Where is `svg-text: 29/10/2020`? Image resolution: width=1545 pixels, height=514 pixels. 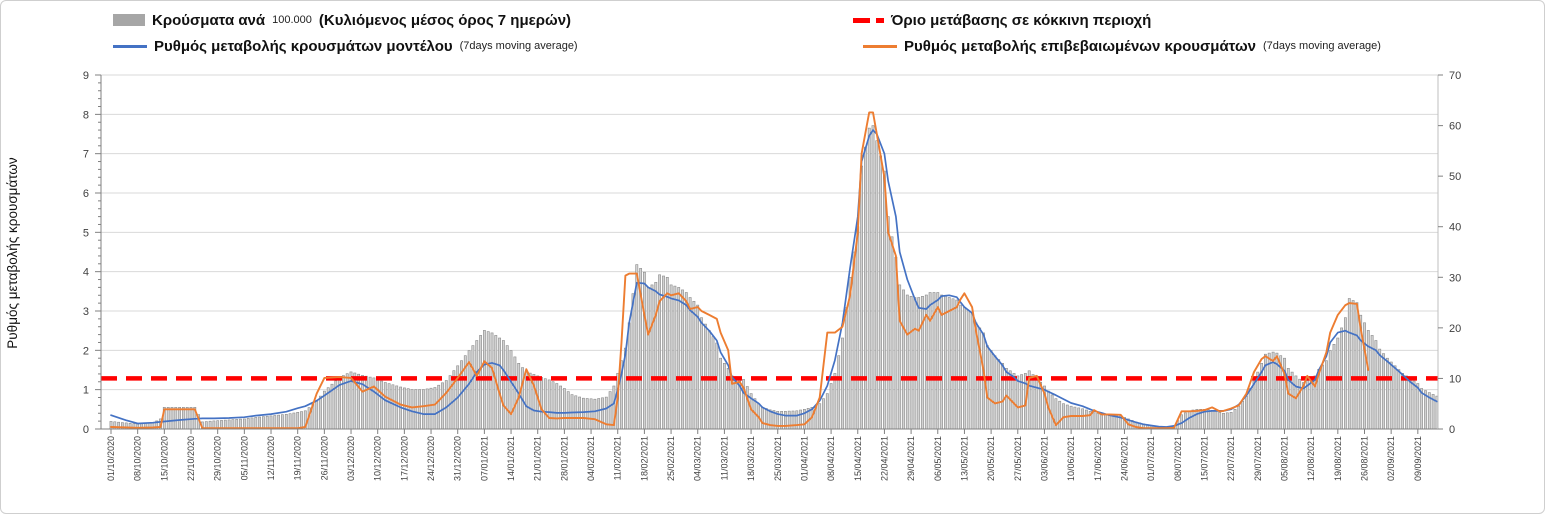
svg-text: 29/10/2020 is located at coordinates (218, 458).